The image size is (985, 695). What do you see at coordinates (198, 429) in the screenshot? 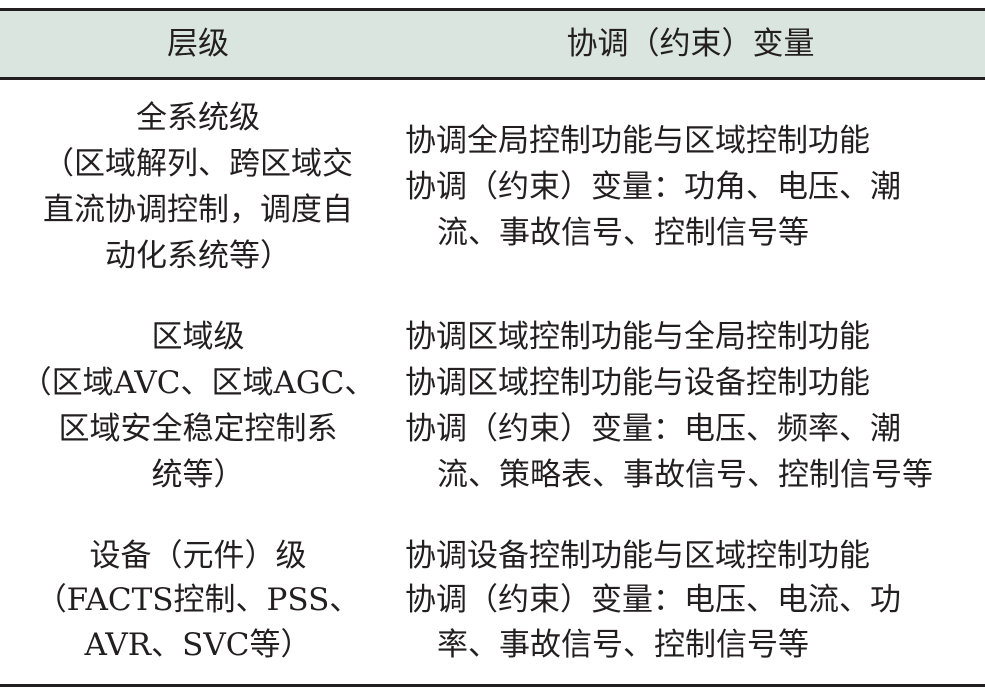
I see `level-line: 区域安全稳定控制系` at bounding box center [198, 429].